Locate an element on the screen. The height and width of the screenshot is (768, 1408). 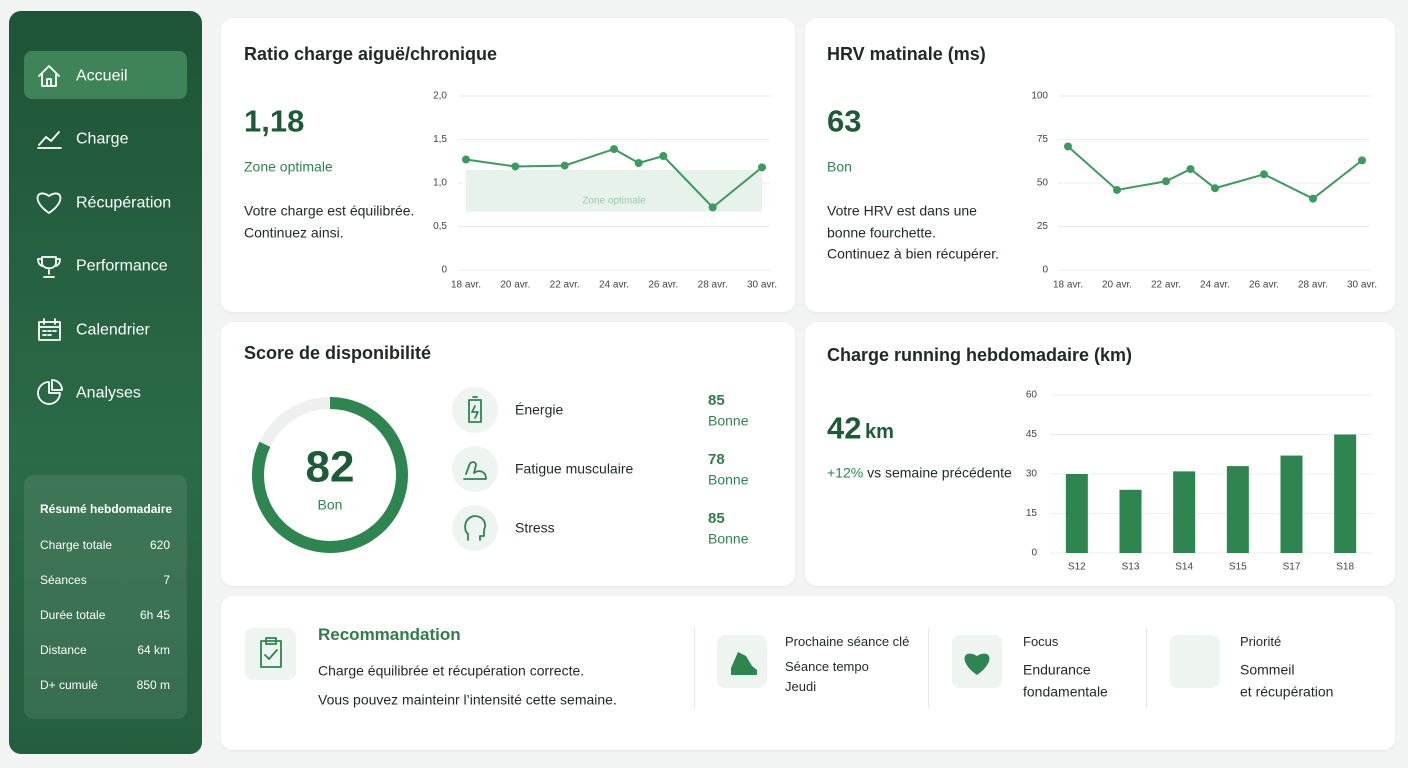
summary-title: Résumé hebdomadaire is located at coordinates (106, 508).